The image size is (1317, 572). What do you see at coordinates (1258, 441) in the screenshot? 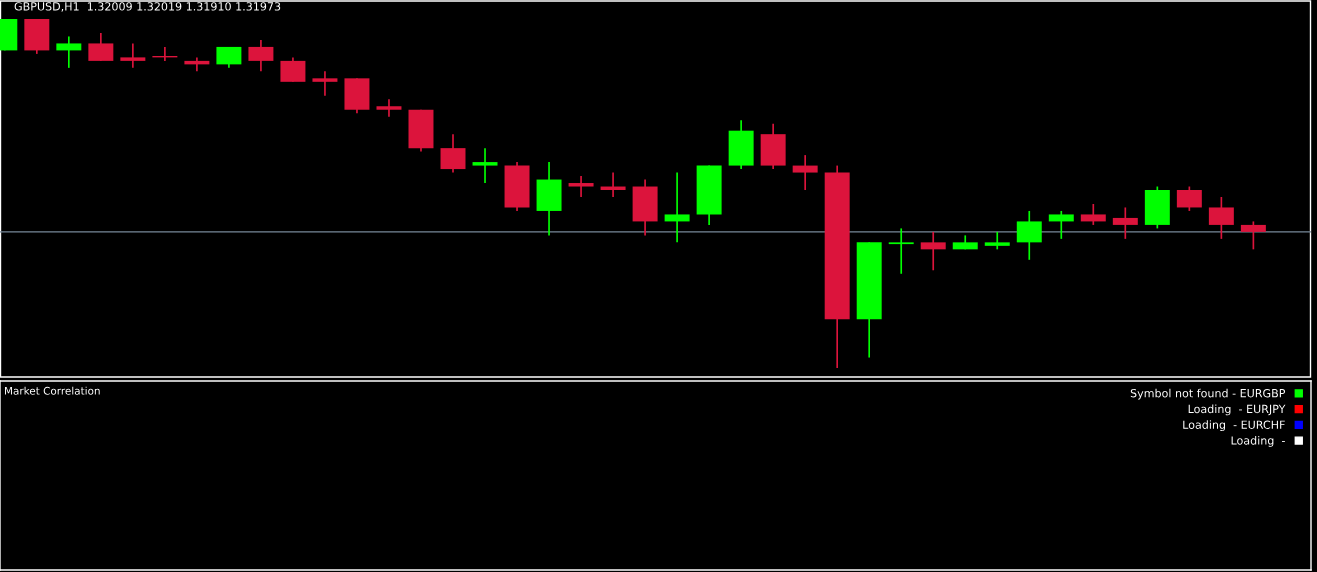
I see `legend-label: Loading -` at bounding box center [1258, 441].